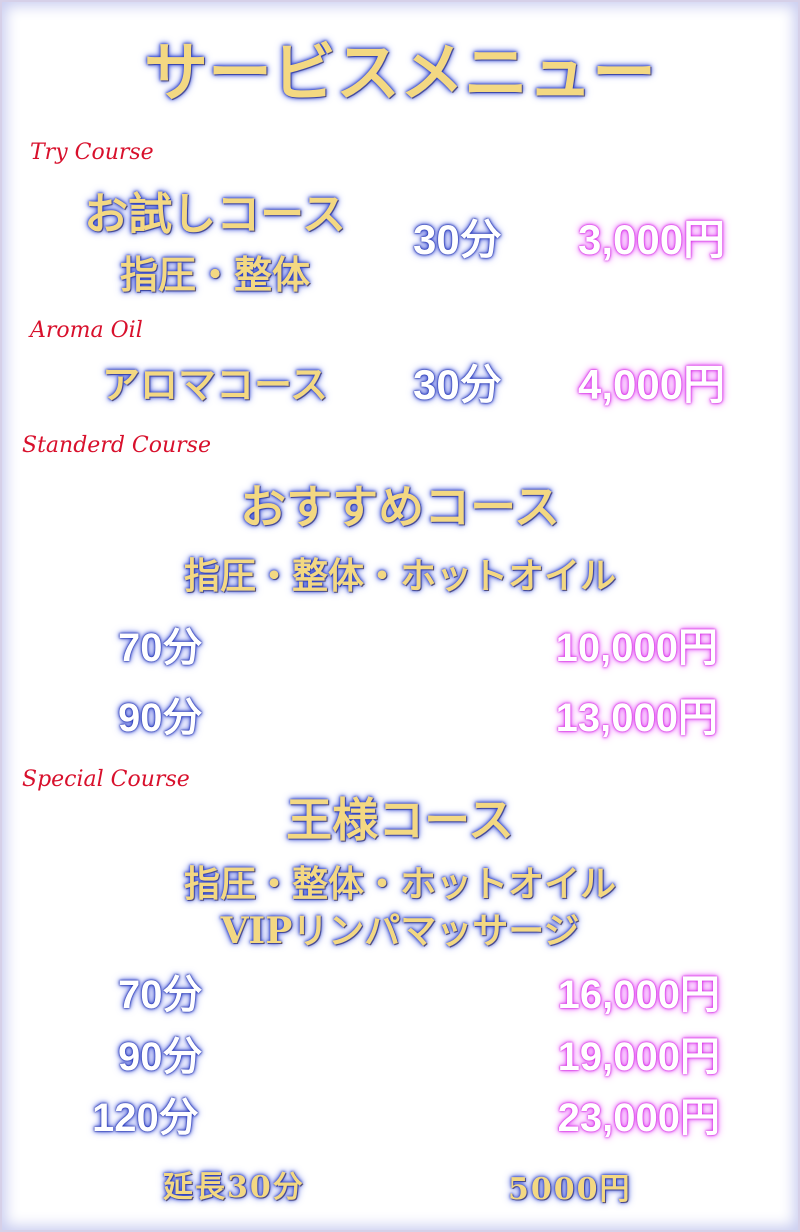 The height and width of the screenshot is (1232, 800). What do you see at coordinates (160, 995) in the screenshot?
I see `special-time-70: 70分` at bounding box center [160, 995].